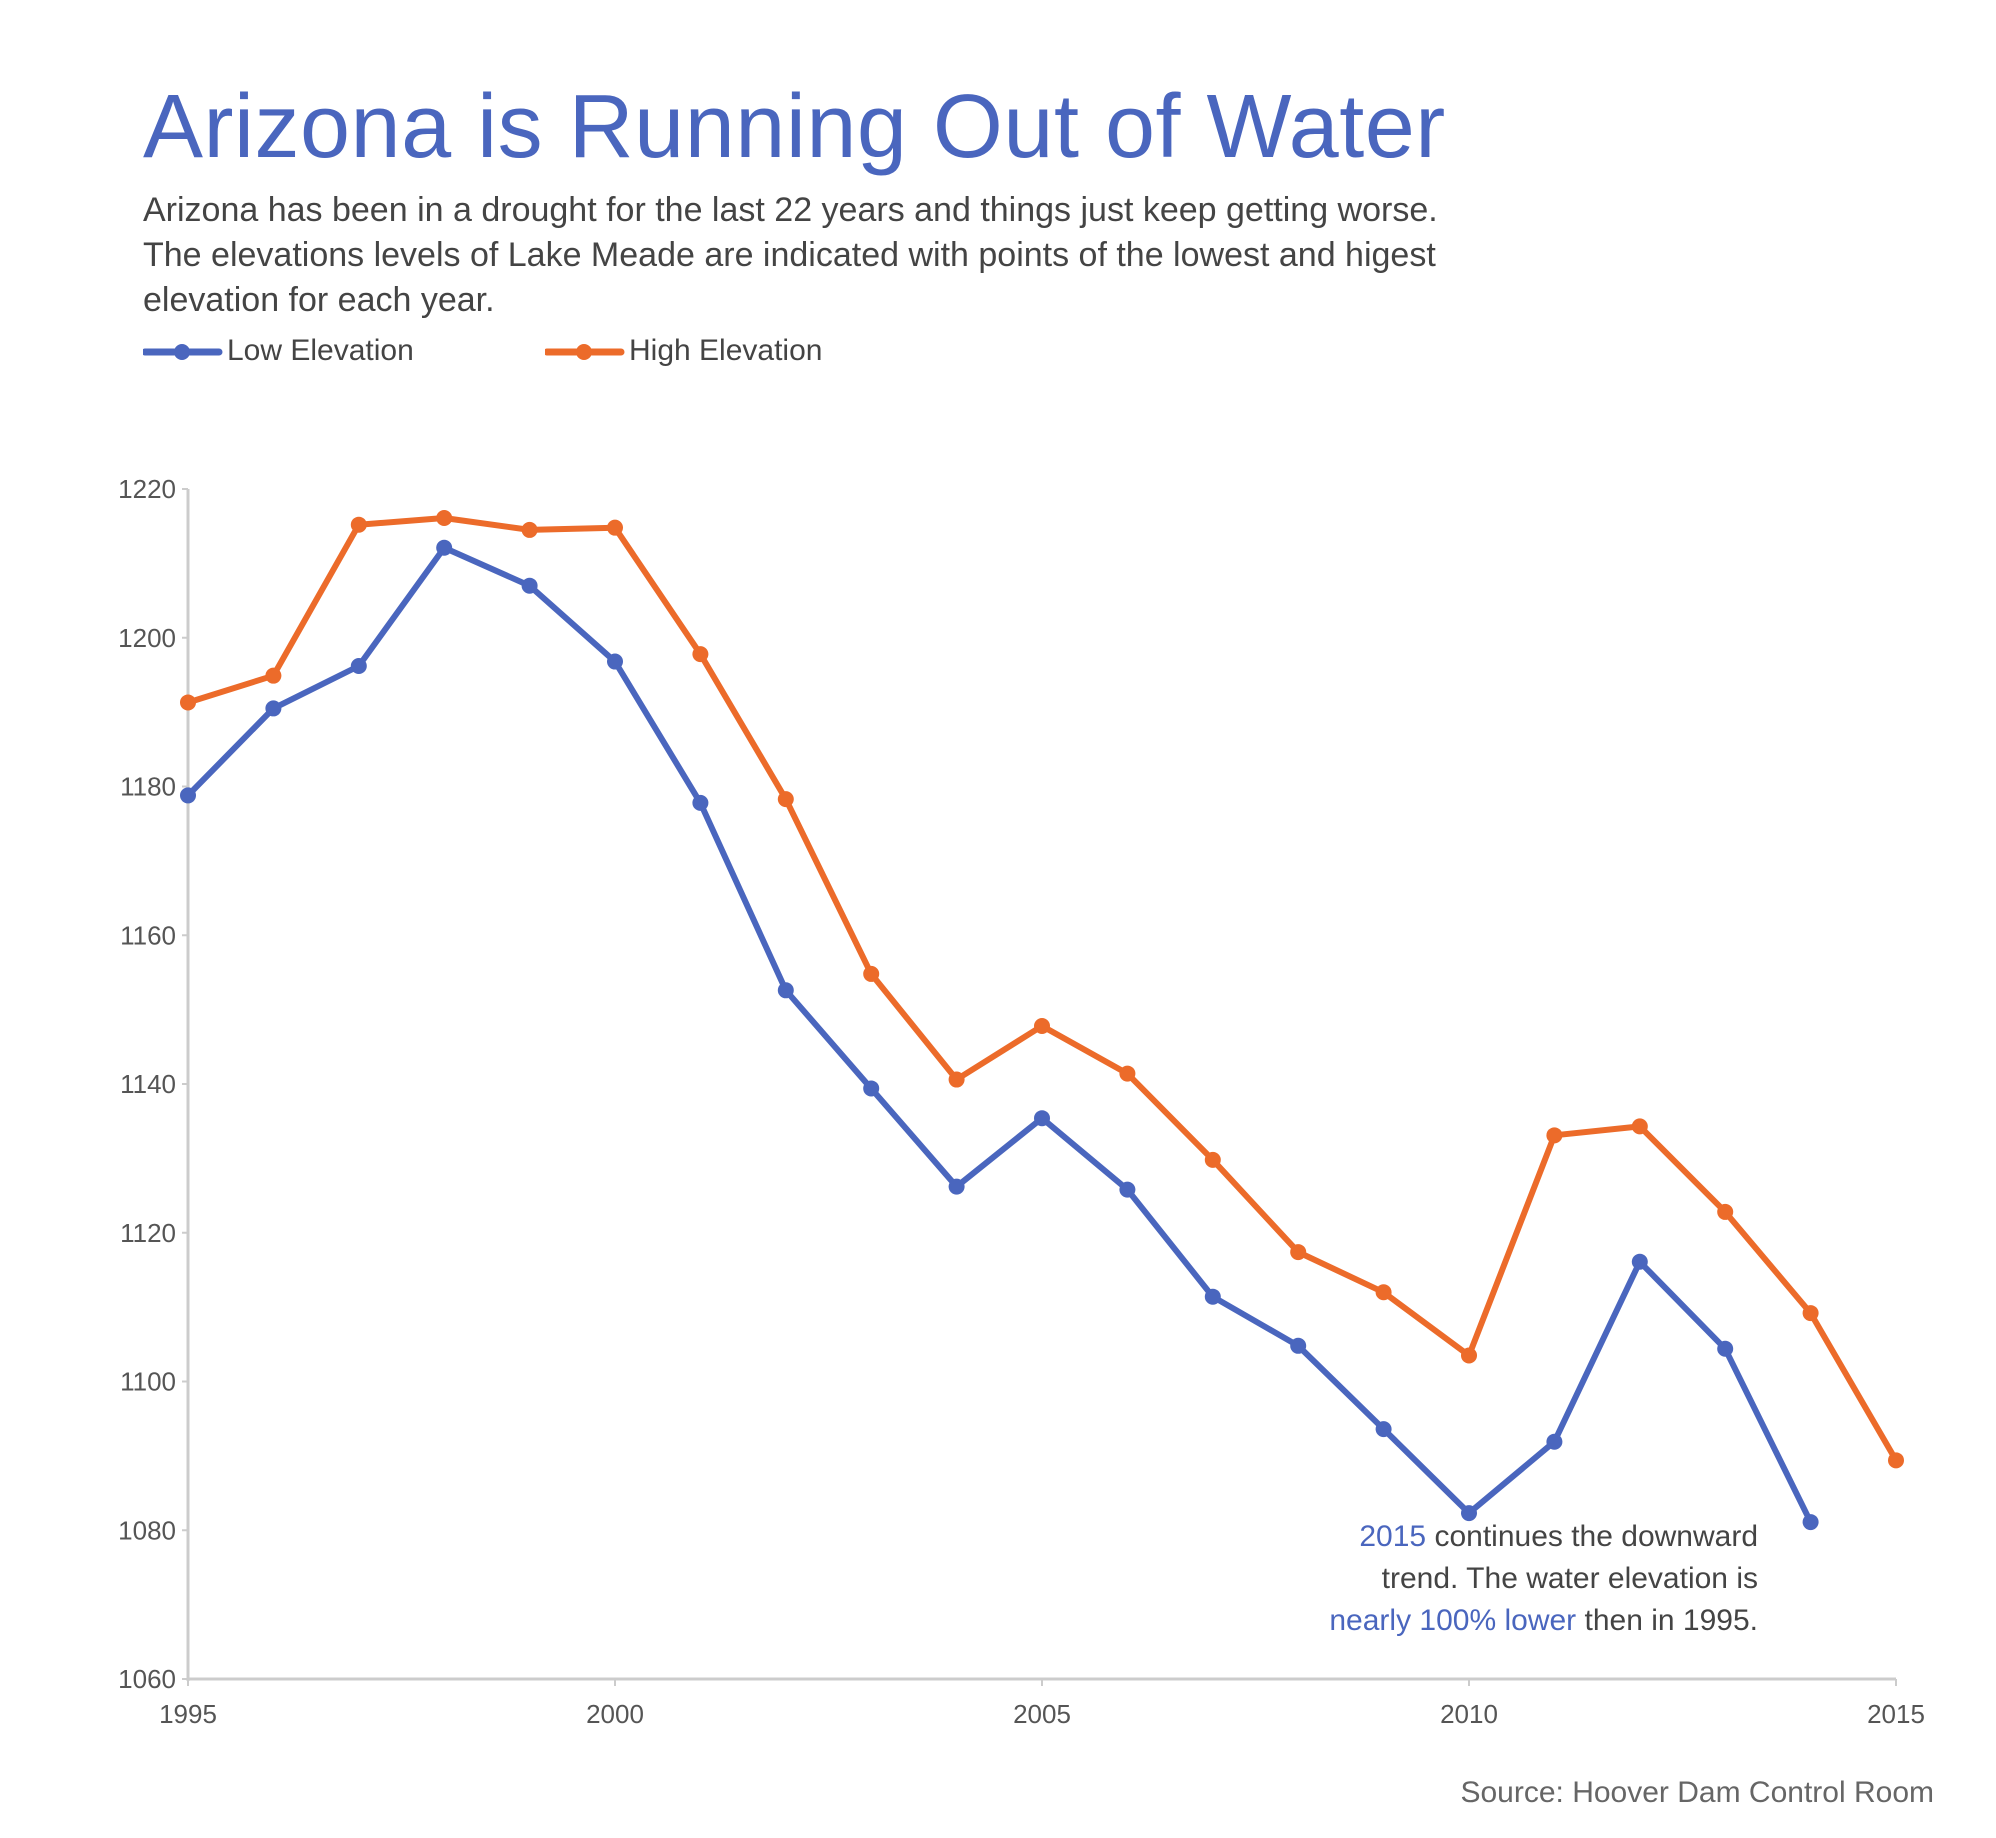 The height and width of the screenshot is (1838, 1996). Describe the element at coordinates (1667, 1620) in the screenshot. I see `annotation-text-3: then in 1995.` at that location.